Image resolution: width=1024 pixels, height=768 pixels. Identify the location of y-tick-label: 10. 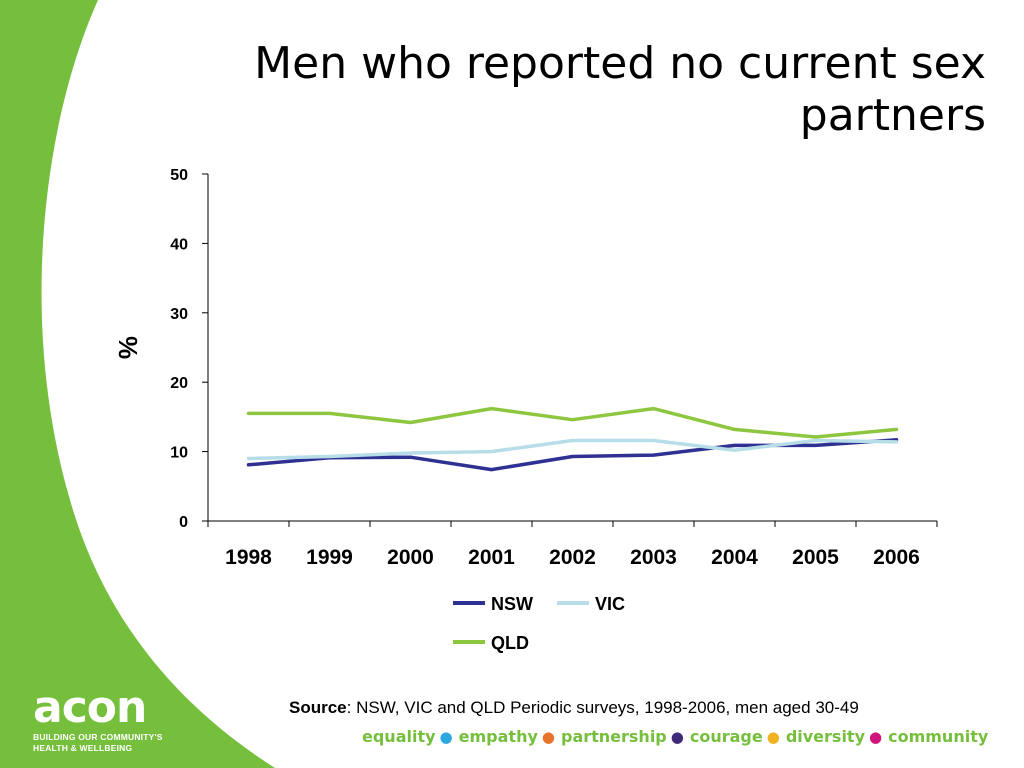
(179, 453).